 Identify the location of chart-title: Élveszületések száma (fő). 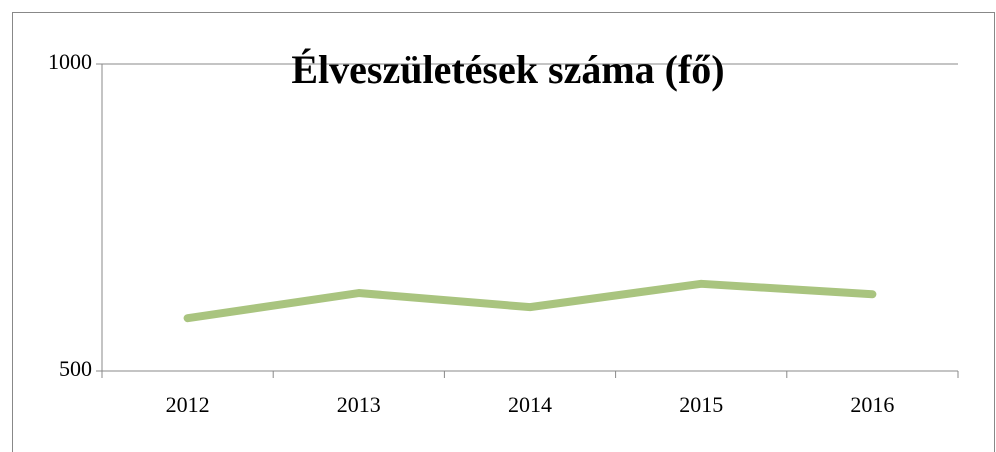
(507, 69).